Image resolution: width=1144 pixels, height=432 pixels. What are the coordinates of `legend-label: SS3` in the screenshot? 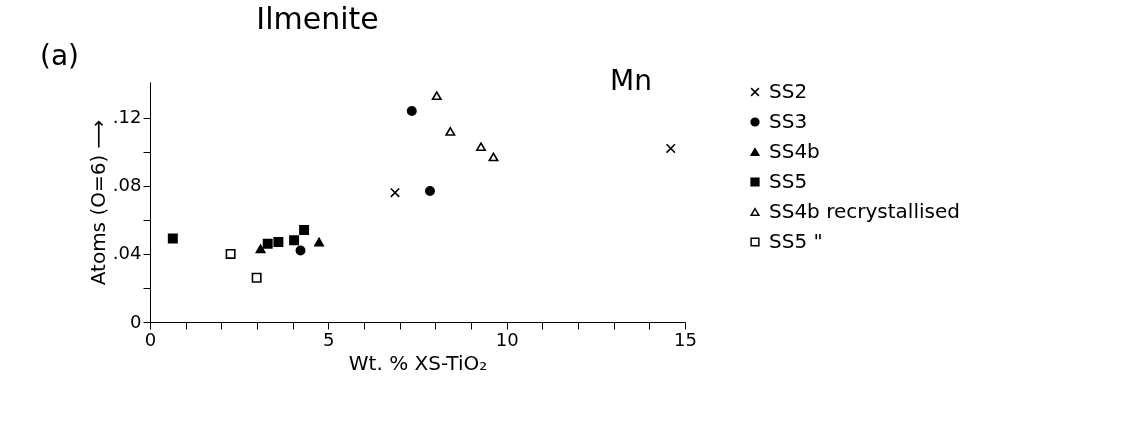 It's located at (788, 121).